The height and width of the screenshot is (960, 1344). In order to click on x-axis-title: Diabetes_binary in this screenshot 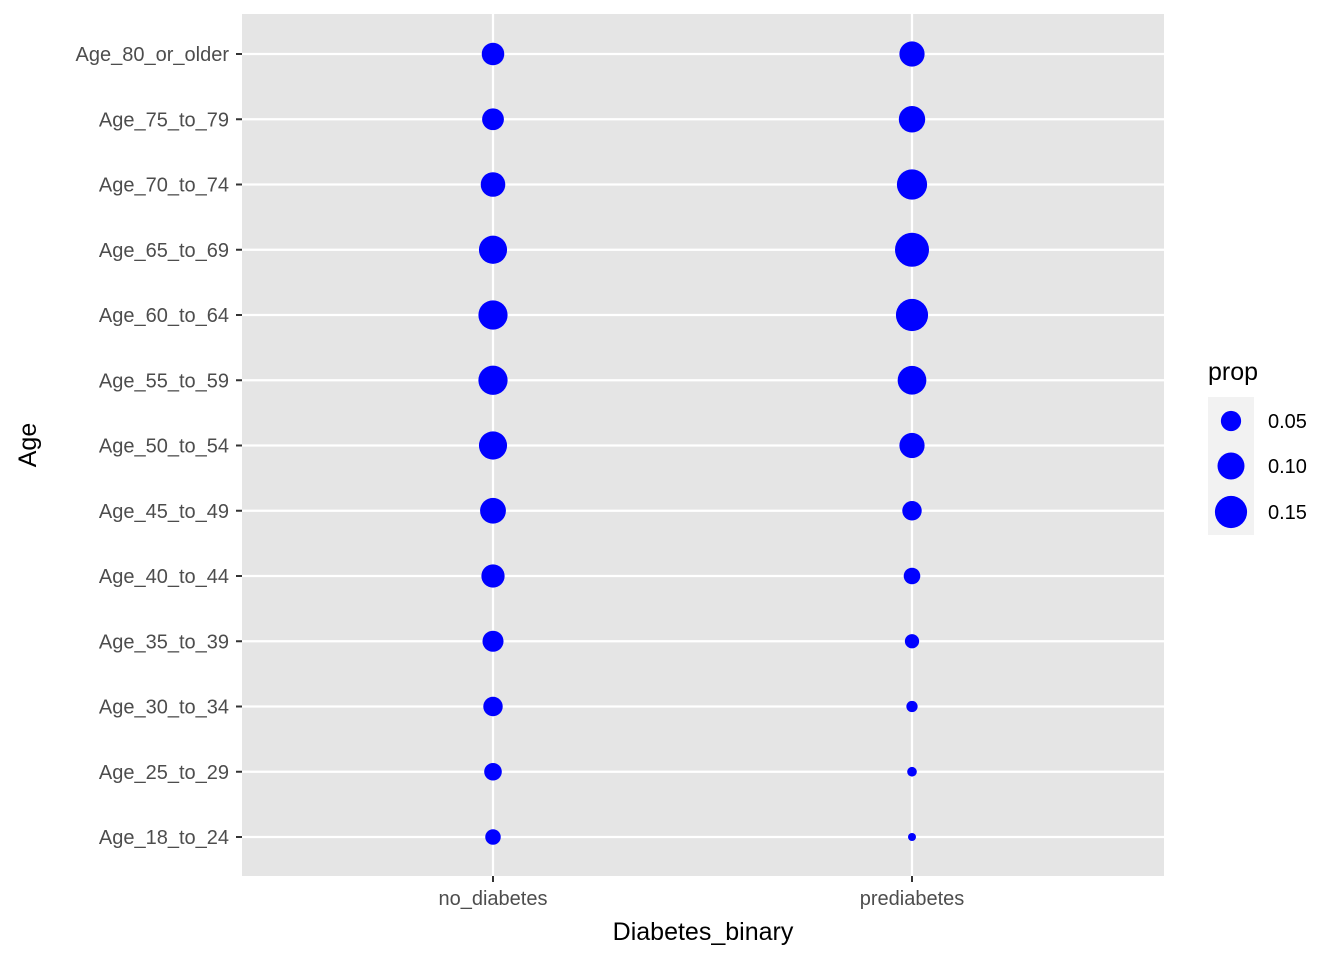, I will do `click(703, 932)`.